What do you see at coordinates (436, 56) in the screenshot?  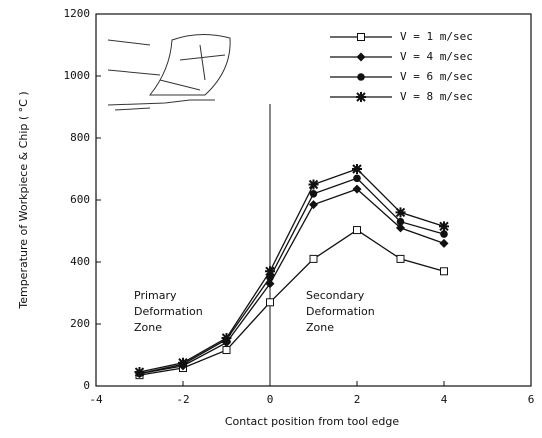 I see `legend-label: V = 4 m/sec` at bounding box center [436, 56].